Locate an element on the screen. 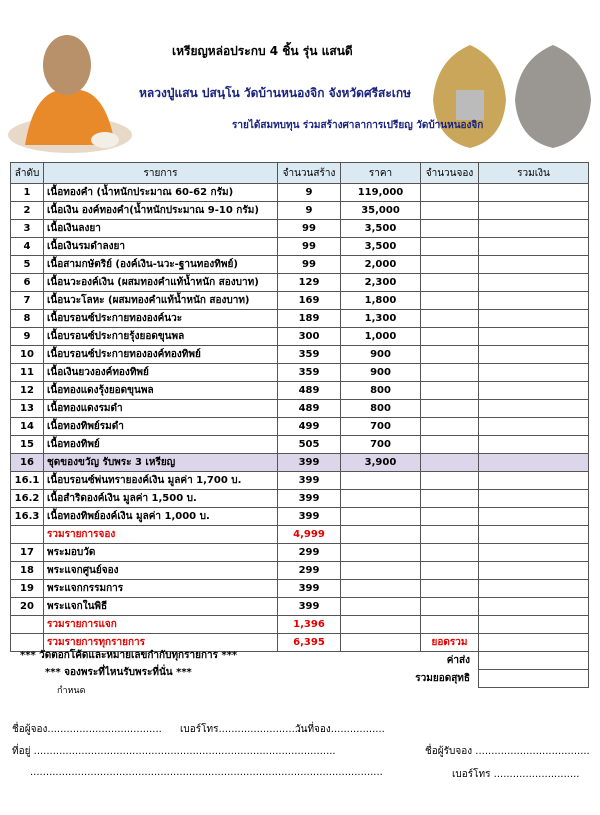  cell-no: 19 is located at coordinates (27, 588).